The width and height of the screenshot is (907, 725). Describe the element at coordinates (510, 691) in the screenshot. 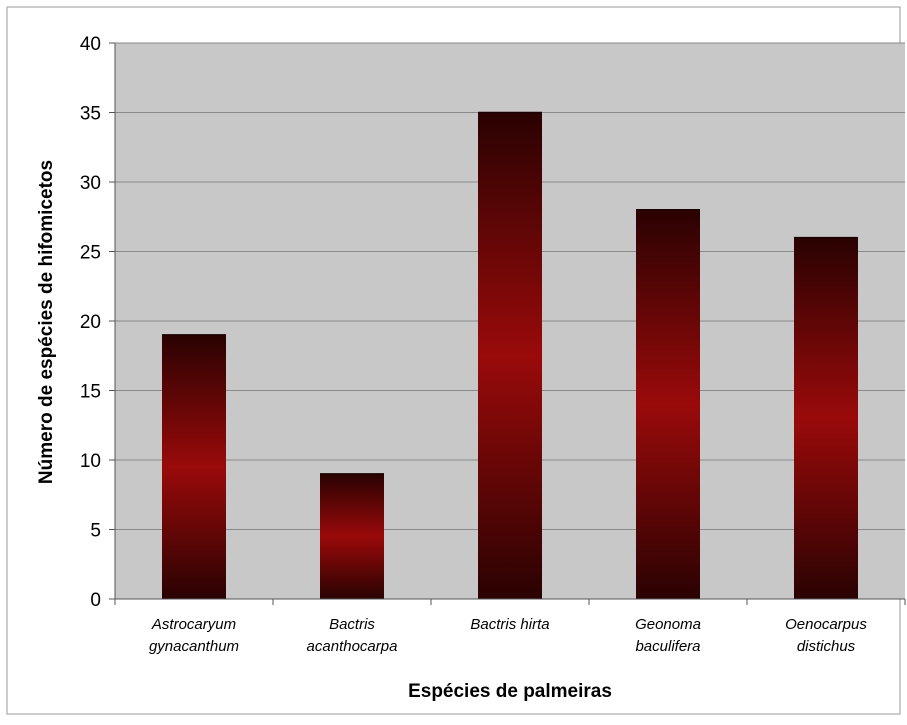

I see `x-axis-title: Espécies de palmeiras` at that location.